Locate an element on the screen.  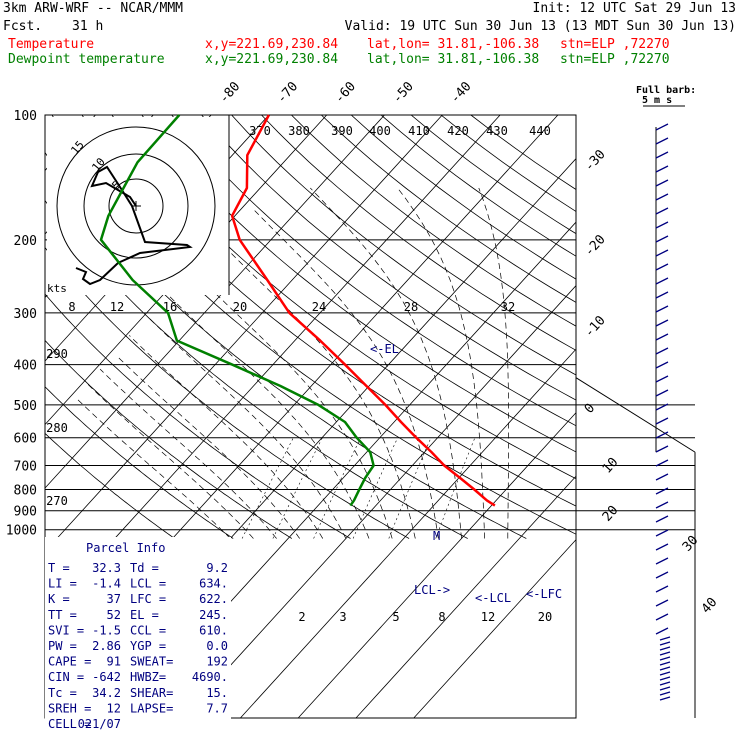
parcel-info-cell: 7.7 is located at coordinates (217, 708).